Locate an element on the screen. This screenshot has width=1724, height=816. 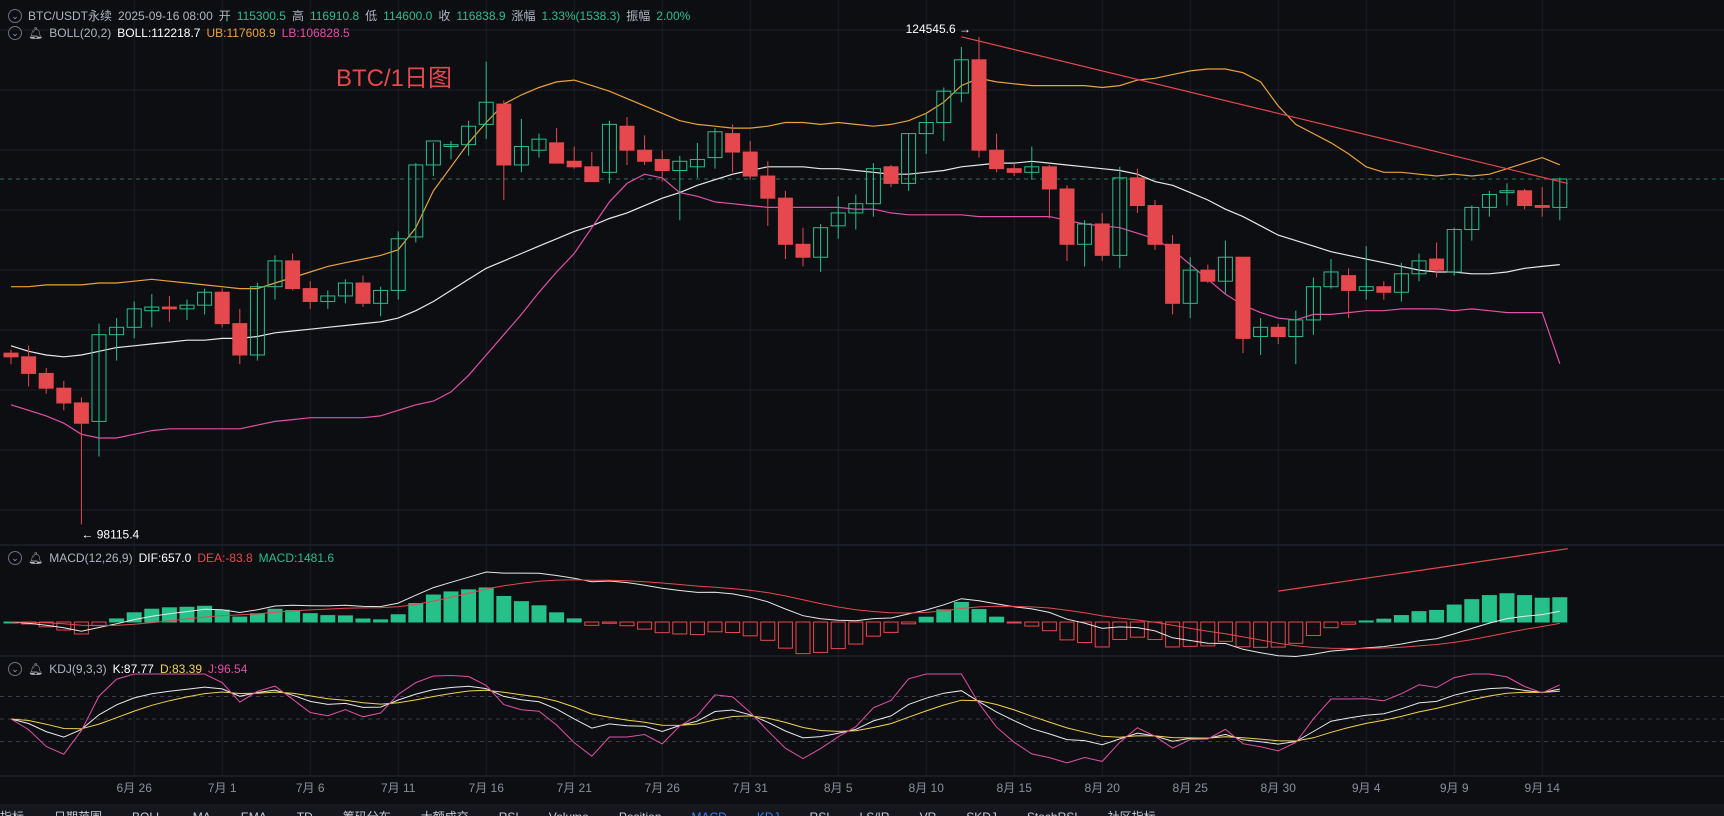
tab-18: 社区指标 is located at coordinates (1132, 810).